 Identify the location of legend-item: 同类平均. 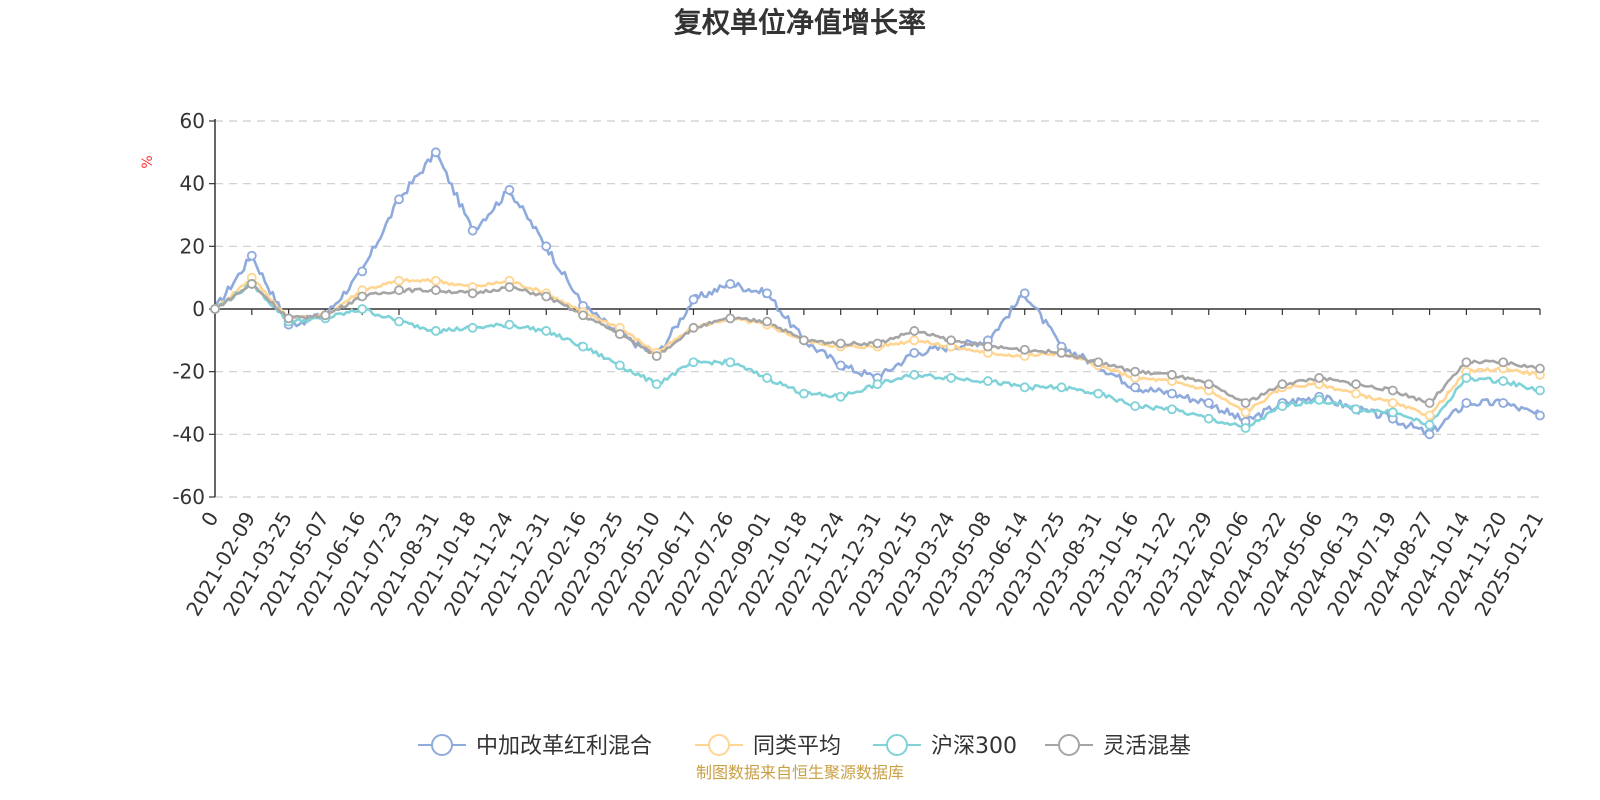
(768, 746).